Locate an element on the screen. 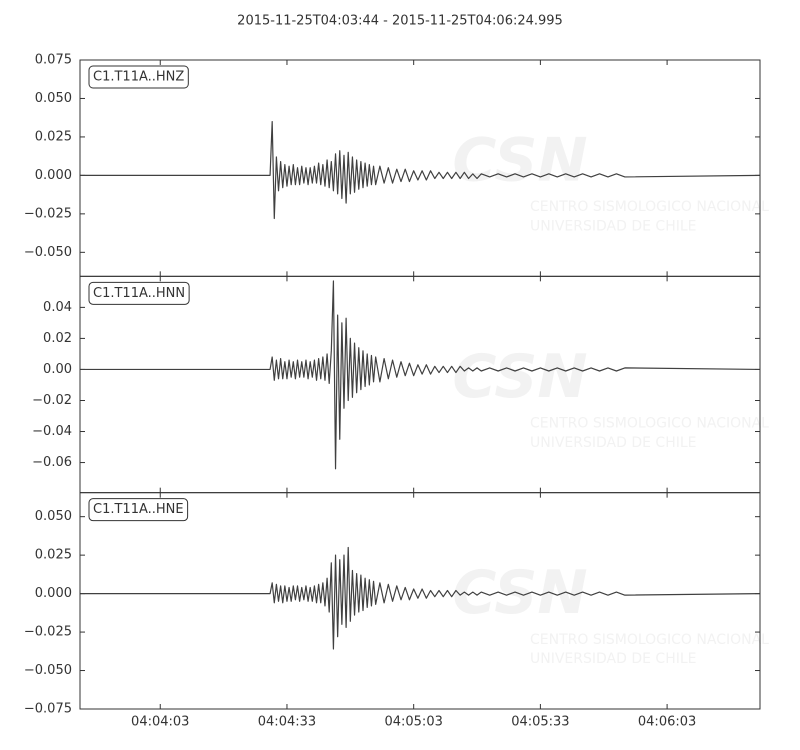 The height and width of the screenshot is (750, 800). trace-label: C1.T11A..HNE is located at coordinates (138, 510).